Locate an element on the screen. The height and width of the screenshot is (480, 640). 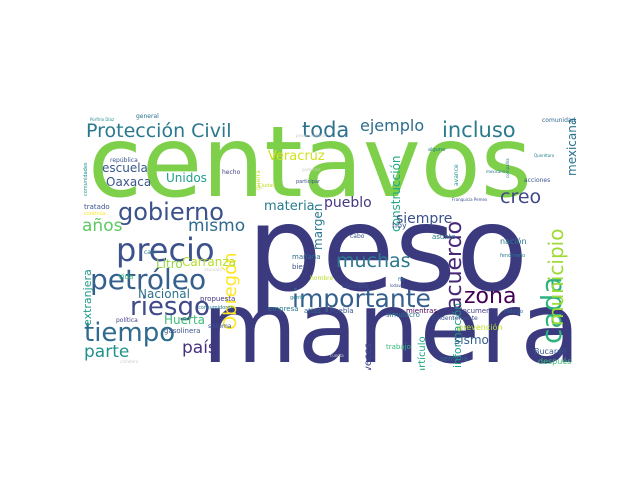
word-participar: participar is located at coordinates (308, 182).